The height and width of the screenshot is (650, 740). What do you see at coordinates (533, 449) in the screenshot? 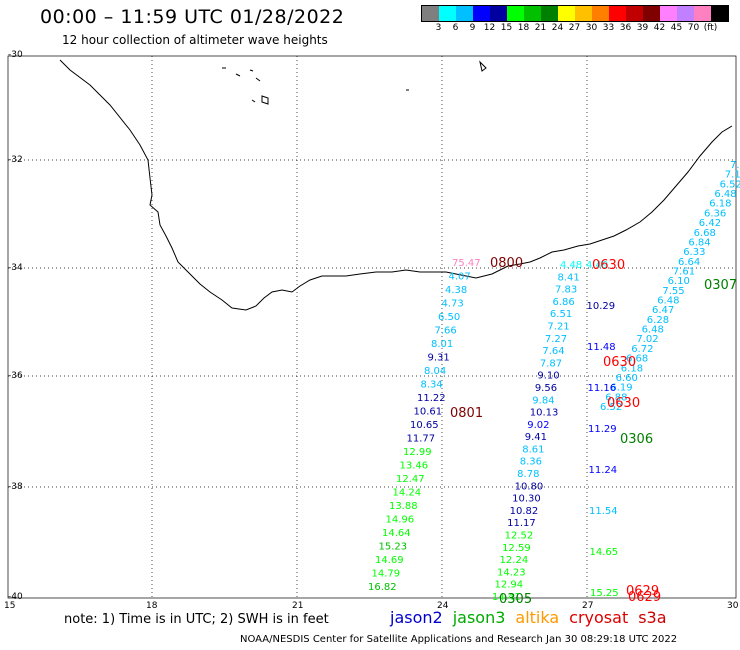
I see `wave-height-value: 8.61` at bounding box center [533, 449].